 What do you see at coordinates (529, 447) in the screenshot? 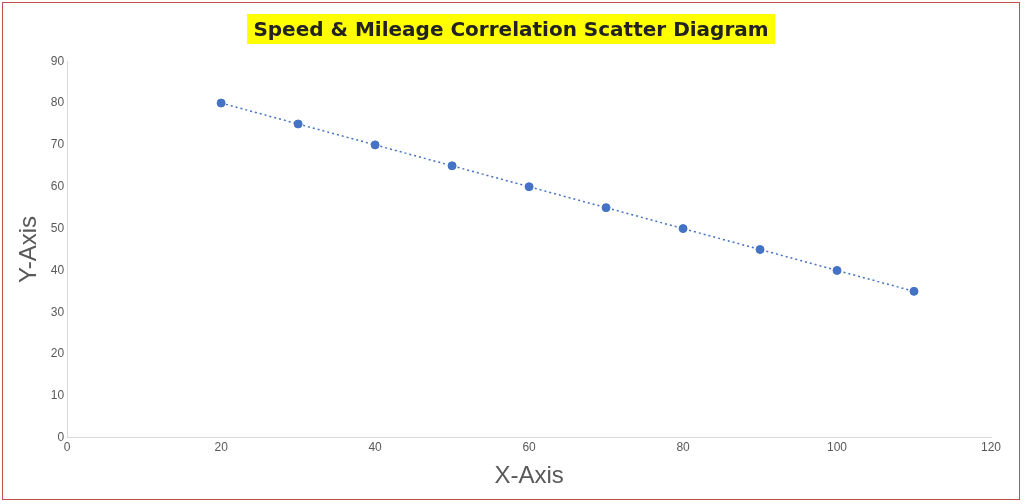
I see `x-tick-label: 60` at bounding box center [529, 447].